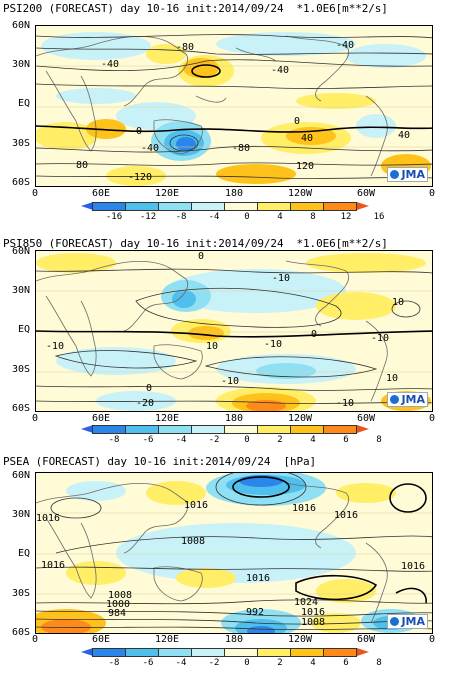 This screenshot has width=456, height=675. I want to click on contour-label: 992, so click(255, 612).